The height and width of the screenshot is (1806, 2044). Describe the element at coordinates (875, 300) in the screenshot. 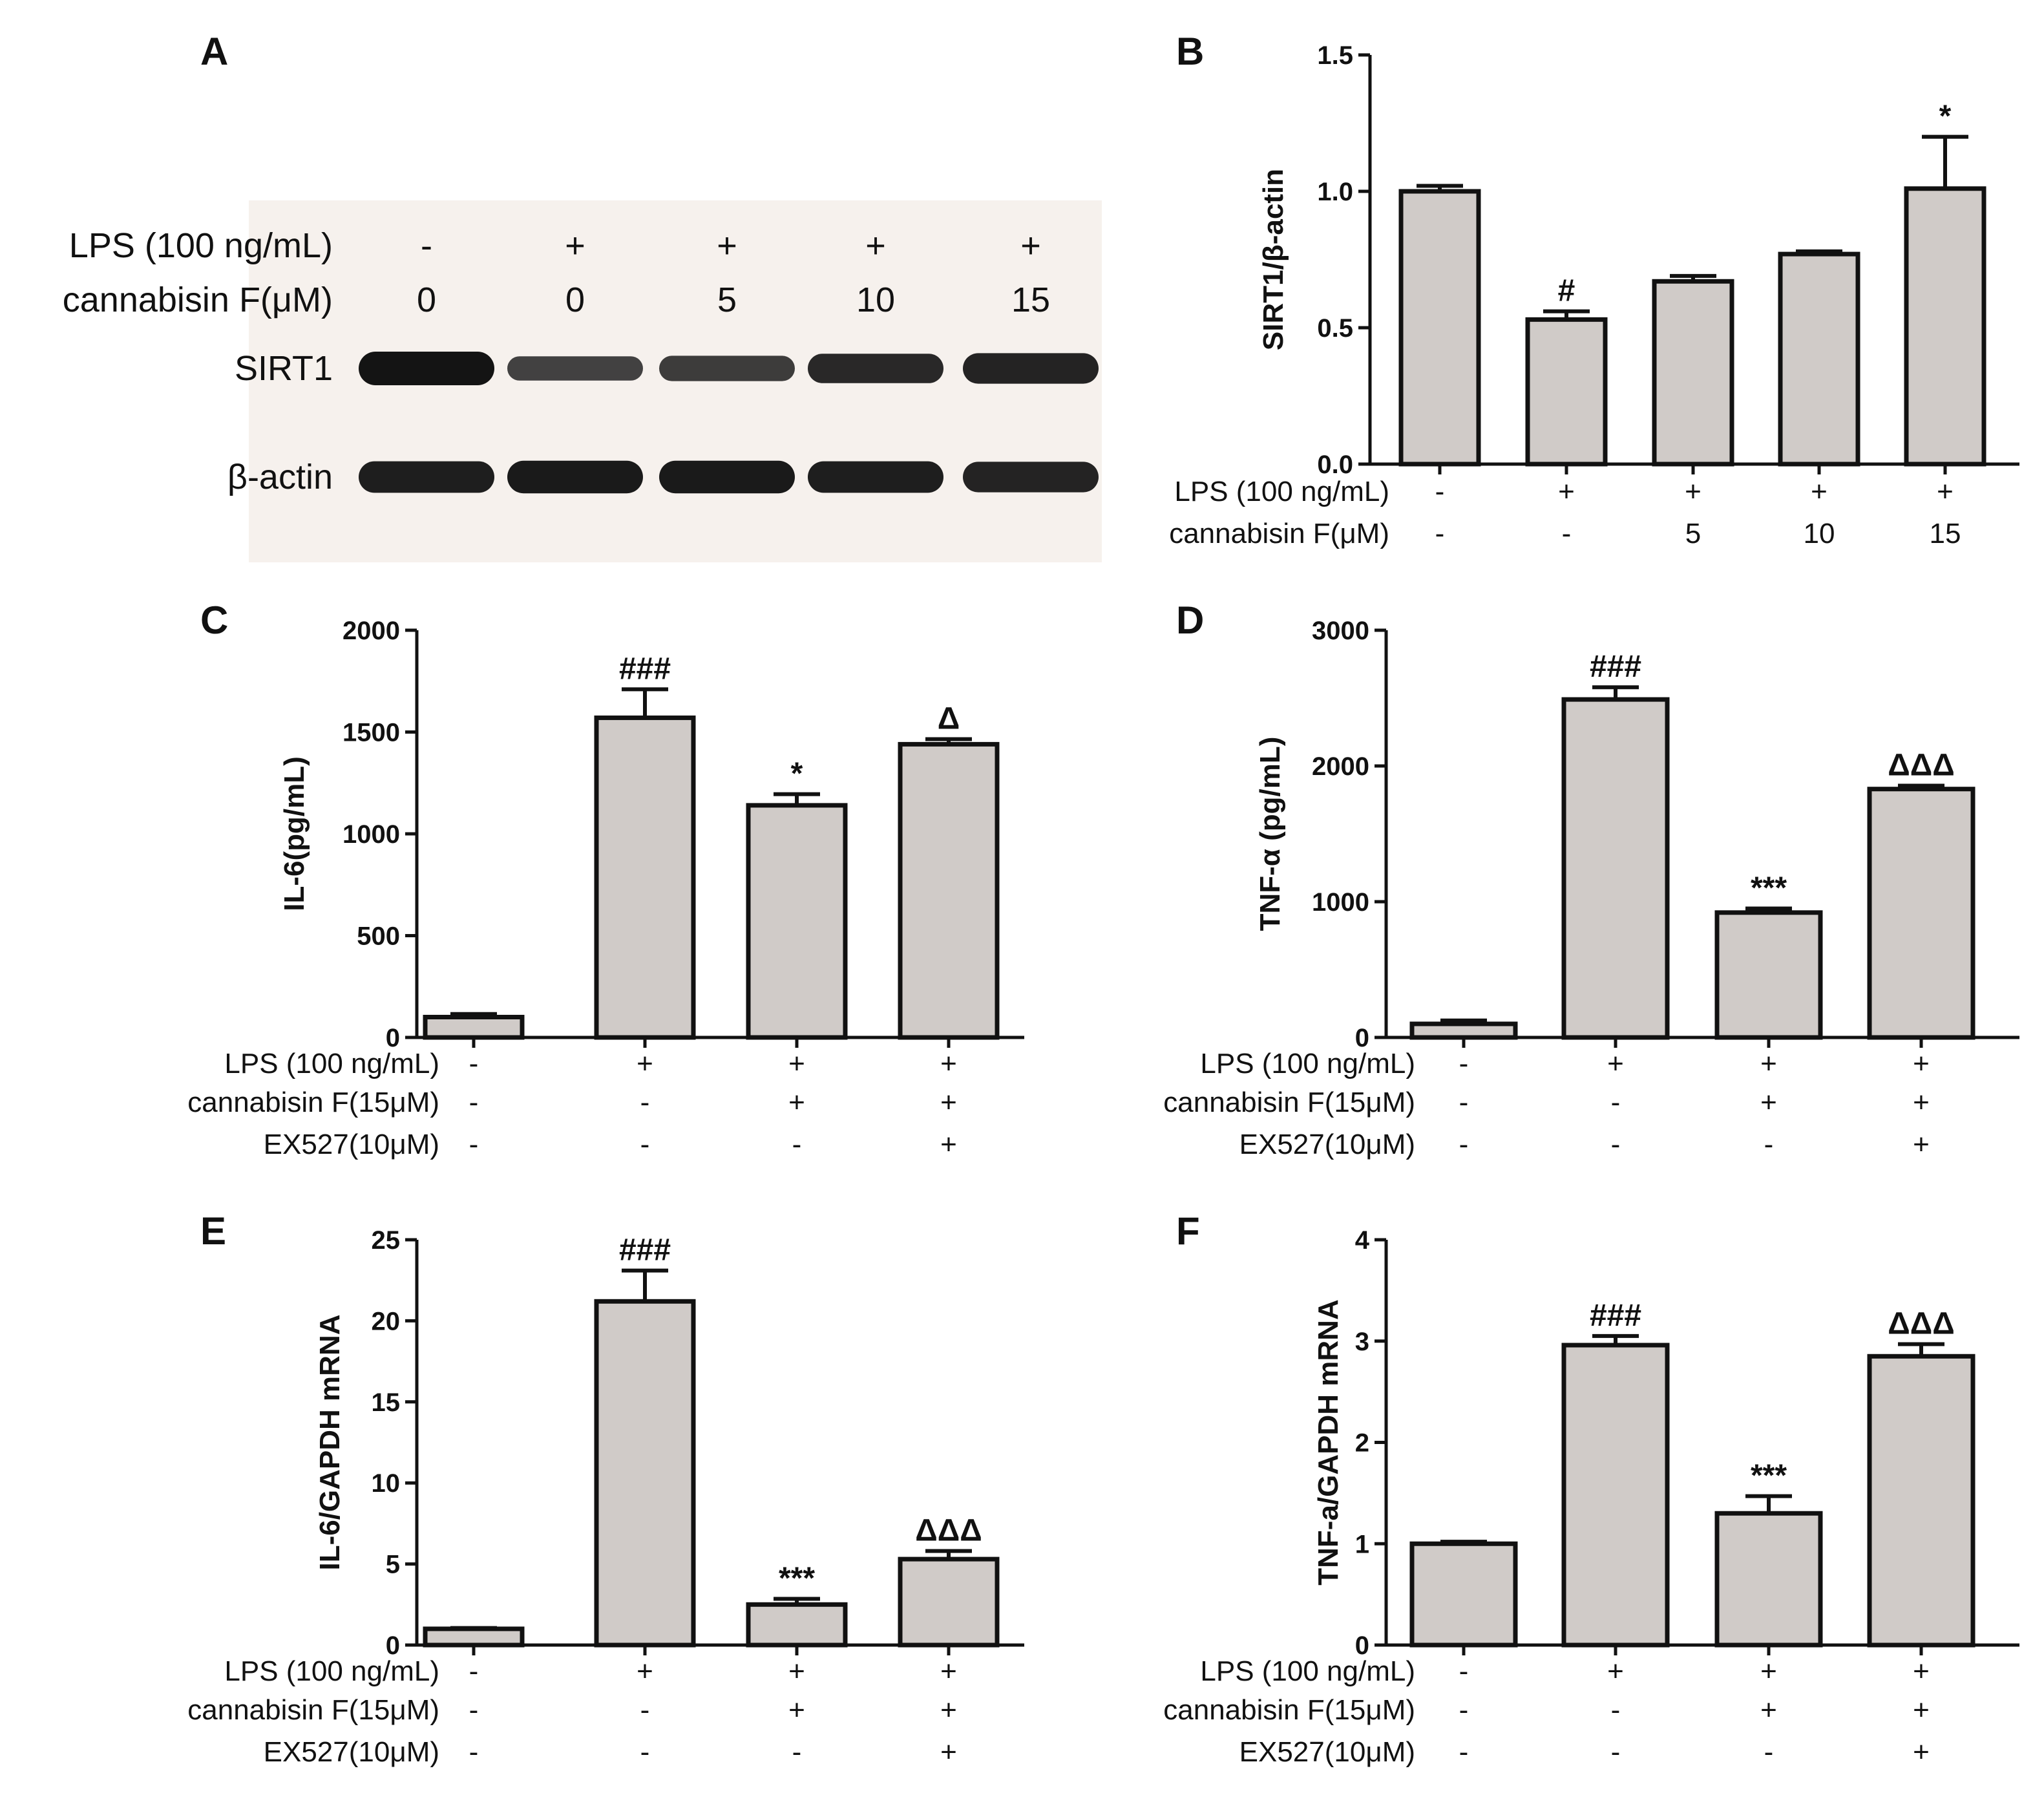

I see `blot-header-value: 10` at that location.